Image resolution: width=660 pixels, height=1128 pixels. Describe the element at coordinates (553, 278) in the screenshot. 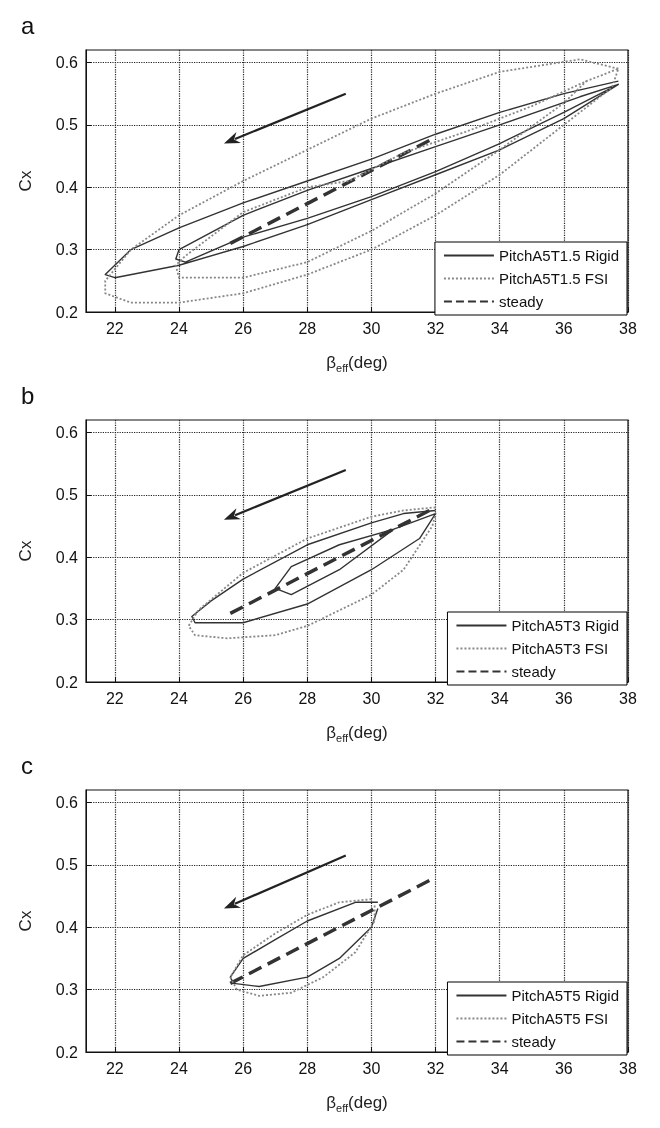

I see `legend-label: PitchA5T1.5 FSI` at that location.